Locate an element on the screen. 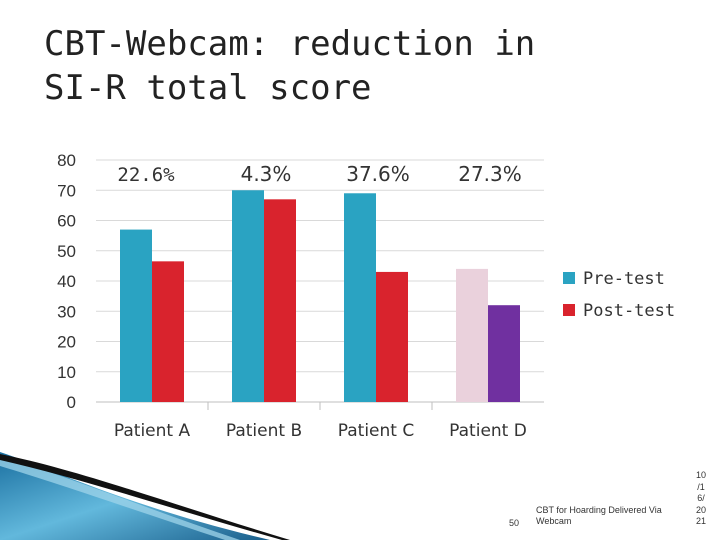  x-tick-label: Patient A is located at coordinates (152, 431).